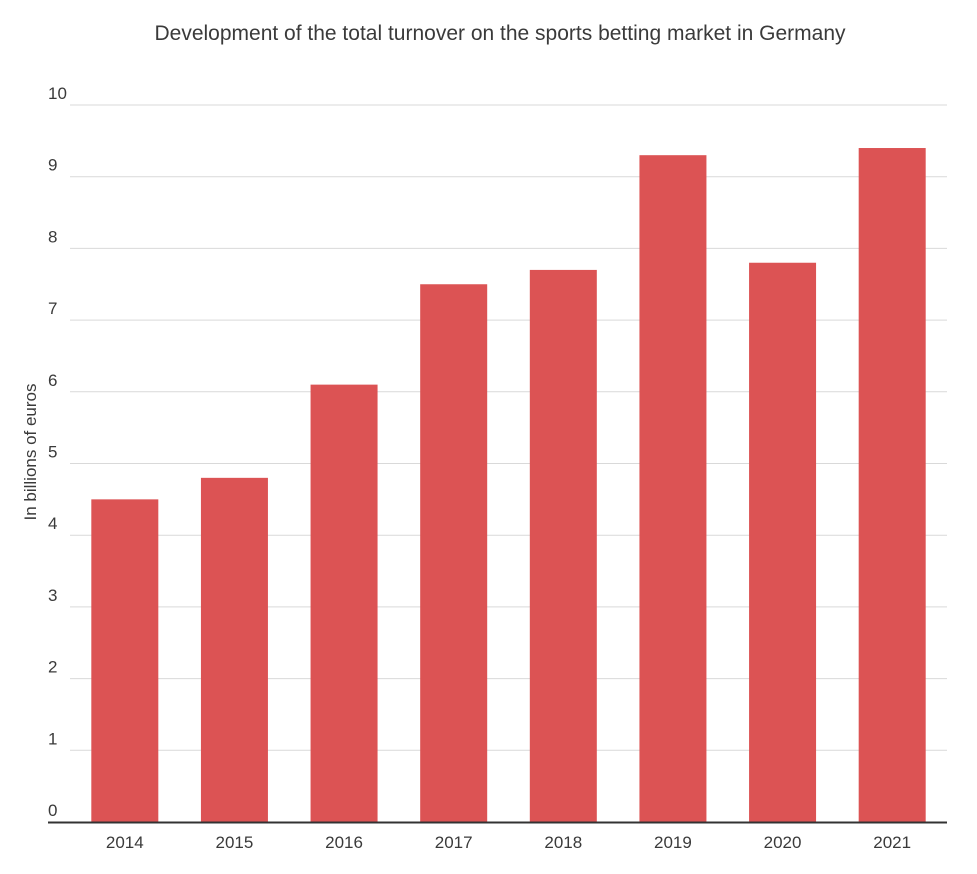  I want to click on x-tick-label: 2020, so click(783, 842).